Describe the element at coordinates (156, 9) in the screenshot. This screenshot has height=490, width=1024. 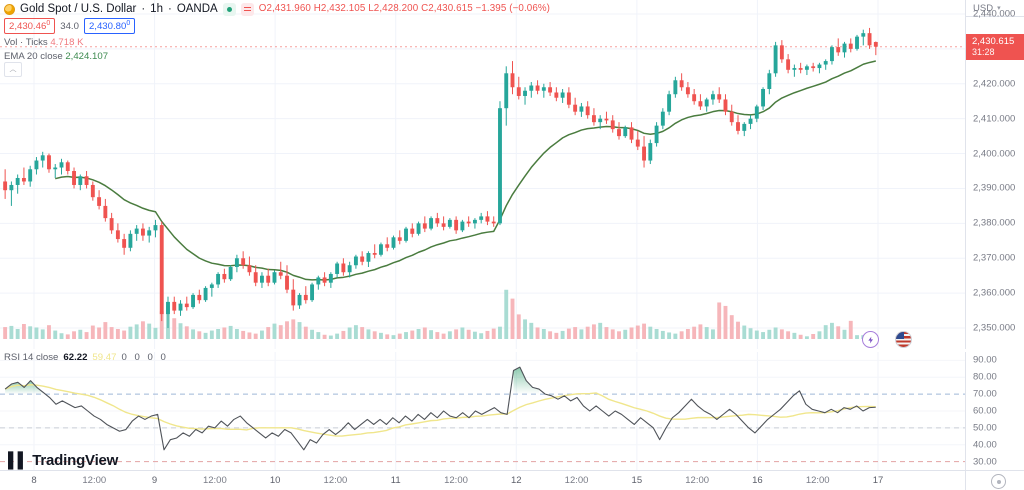
I see `symbol-interval: 1h` at that location.